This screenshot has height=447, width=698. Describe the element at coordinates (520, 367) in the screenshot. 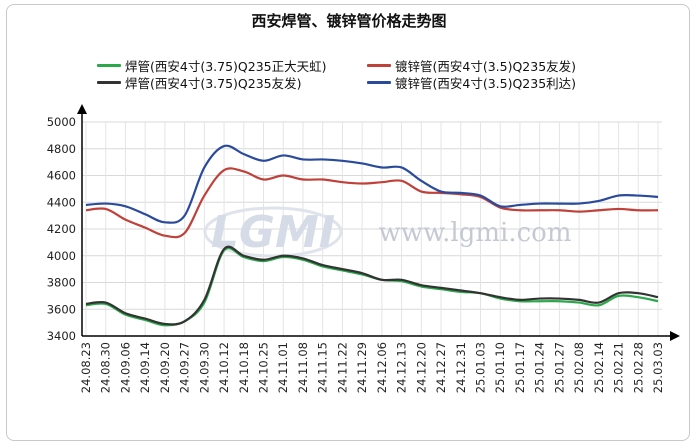

I see `x-tick-label-22: 25.01.17` at that location.